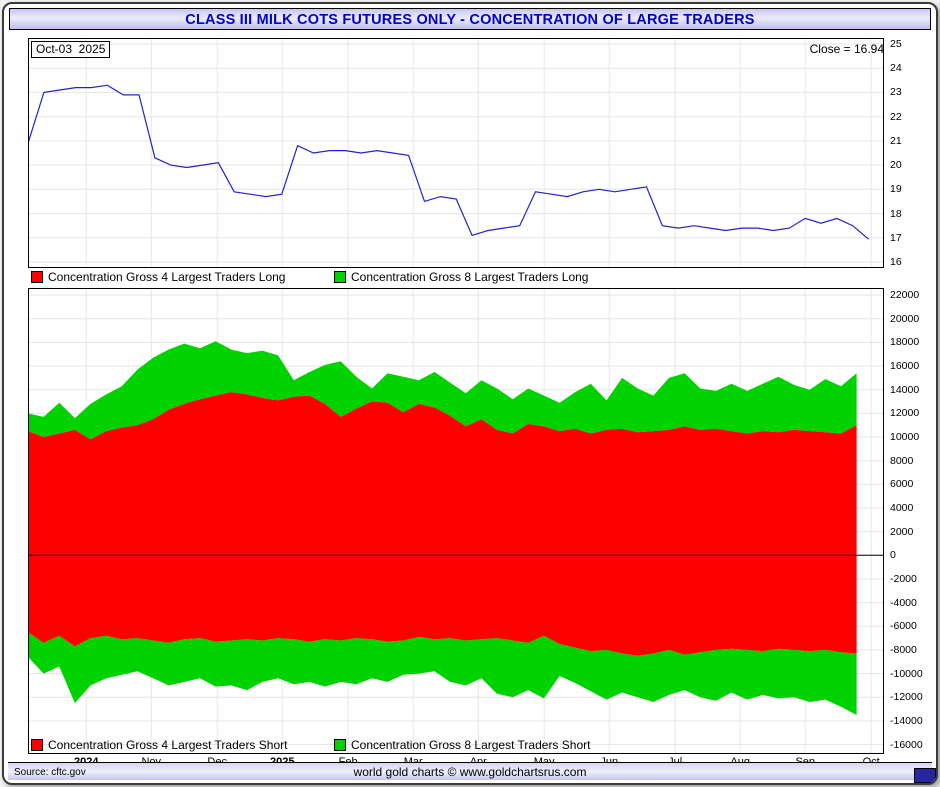 The image size is (940, 787). What do you see at coordinates (896, 68) in the screenshot?
I see `price-axis-tick: 24` at bounding box center [896, 68].